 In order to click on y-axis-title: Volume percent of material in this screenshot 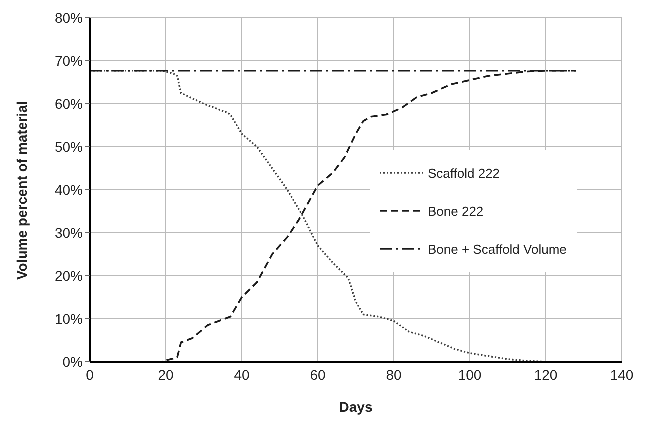, I will do `click(22, 190)`.